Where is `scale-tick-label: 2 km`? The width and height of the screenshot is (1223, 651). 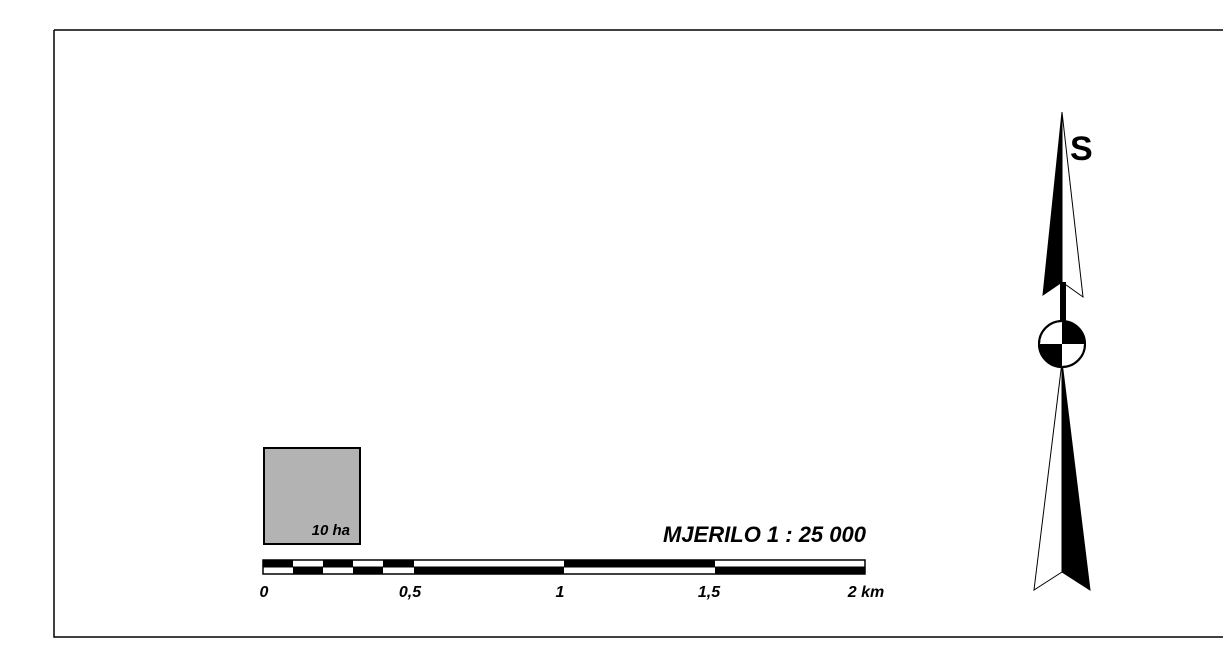 scale-tick-label: 2 km is located at coordinates (865, 592).